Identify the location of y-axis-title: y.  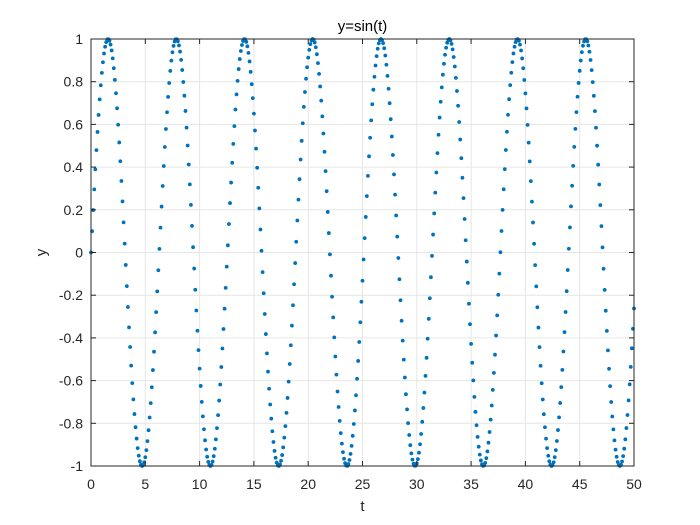
(41, 252).